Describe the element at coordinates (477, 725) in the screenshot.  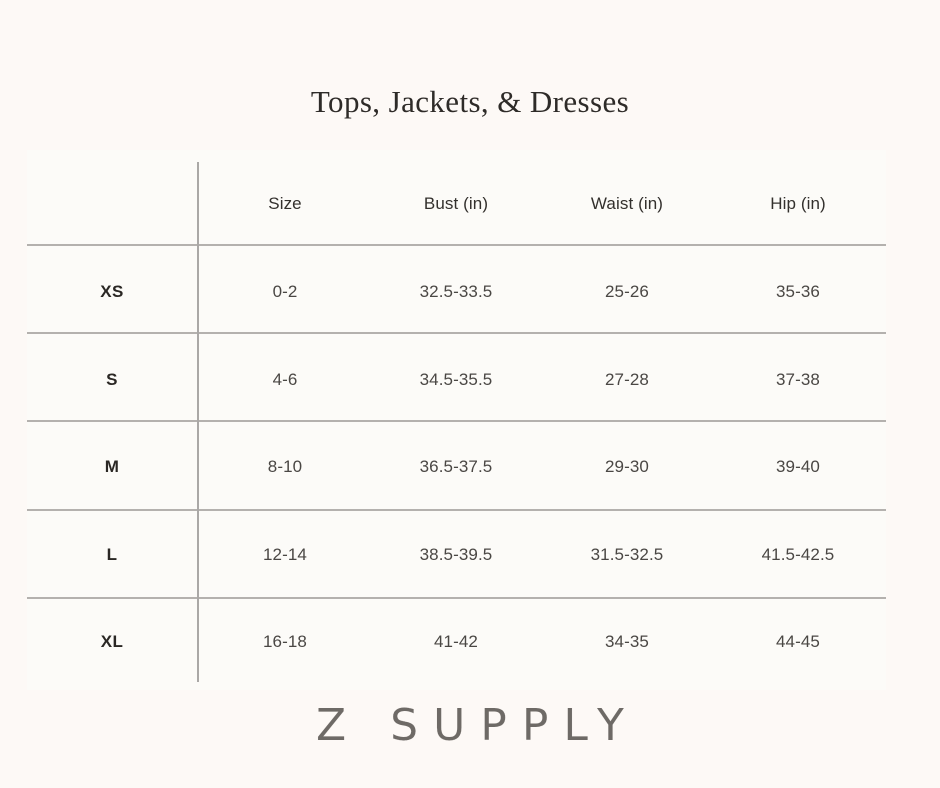
I see `brand-logo: Z SUPPLY` at that location.